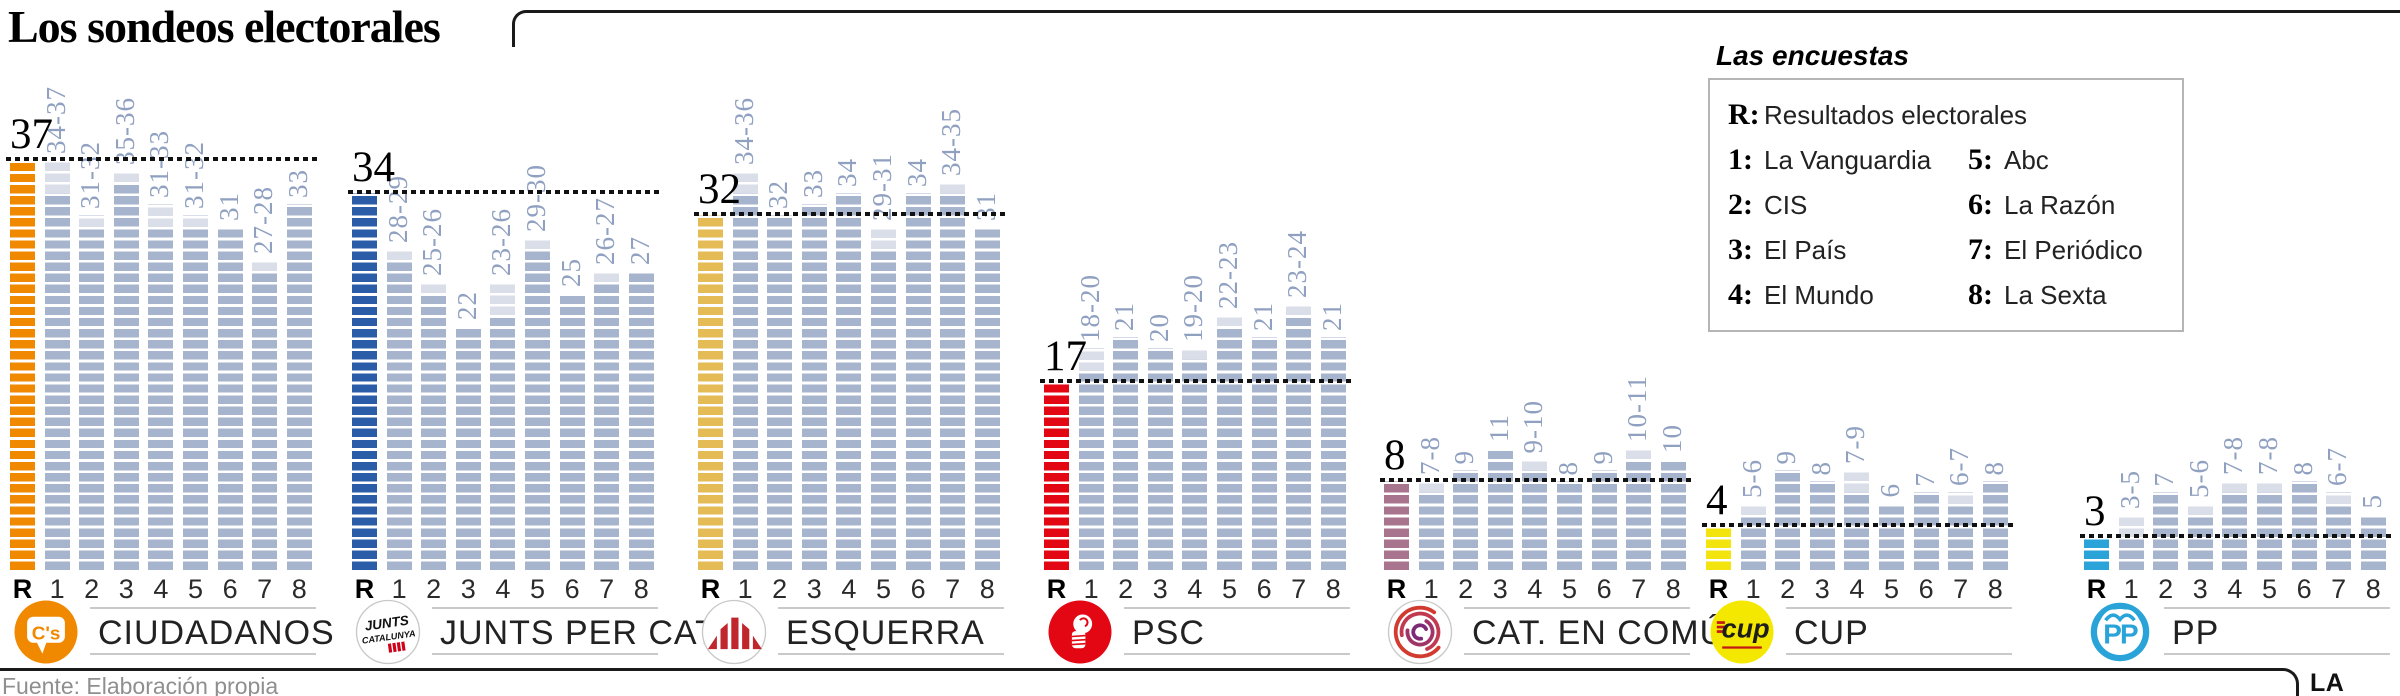  I want to click on legend-entry-6: 6: La Razón, so click(2066, 205).